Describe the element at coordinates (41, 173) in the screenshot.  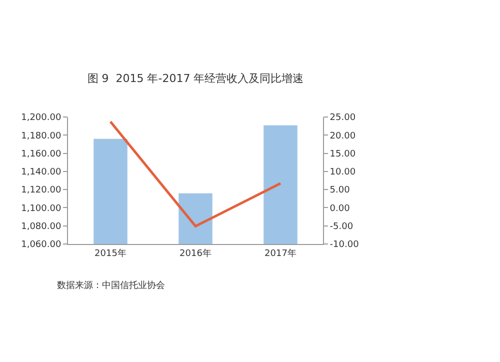
I see `y-tick-label: 1,140.00` at that location.